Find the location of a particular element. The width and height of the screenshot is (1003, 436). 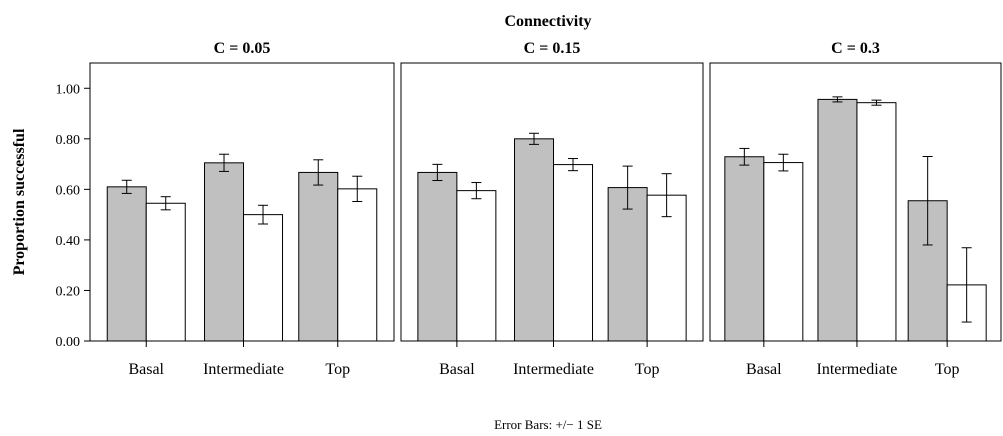

y-tick-label: 0.80 is located at coordinates (68, 140).